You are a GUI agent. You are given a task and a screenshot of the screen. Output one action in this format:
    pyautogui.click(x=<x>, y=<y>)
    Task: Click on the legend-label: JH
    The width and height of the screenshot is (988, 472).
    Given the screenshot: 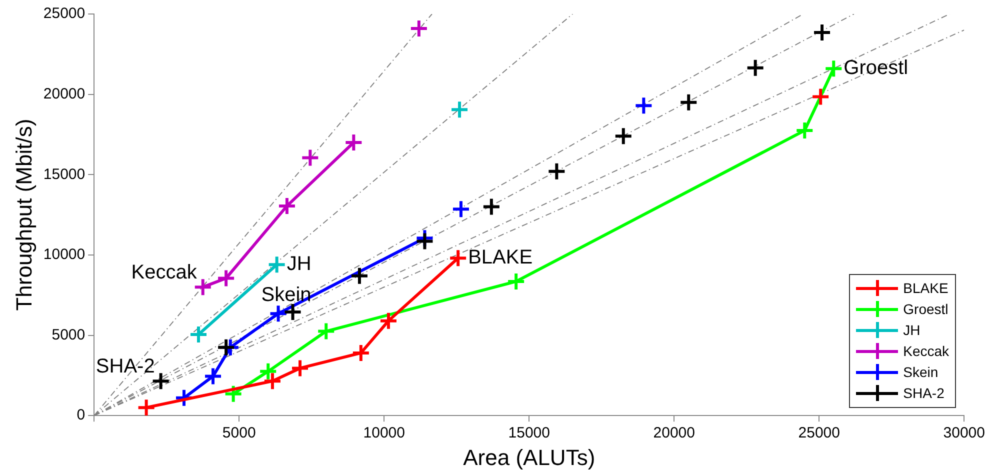 What is the action you would take?
    pyautogui.click(x=911, y=330)
    